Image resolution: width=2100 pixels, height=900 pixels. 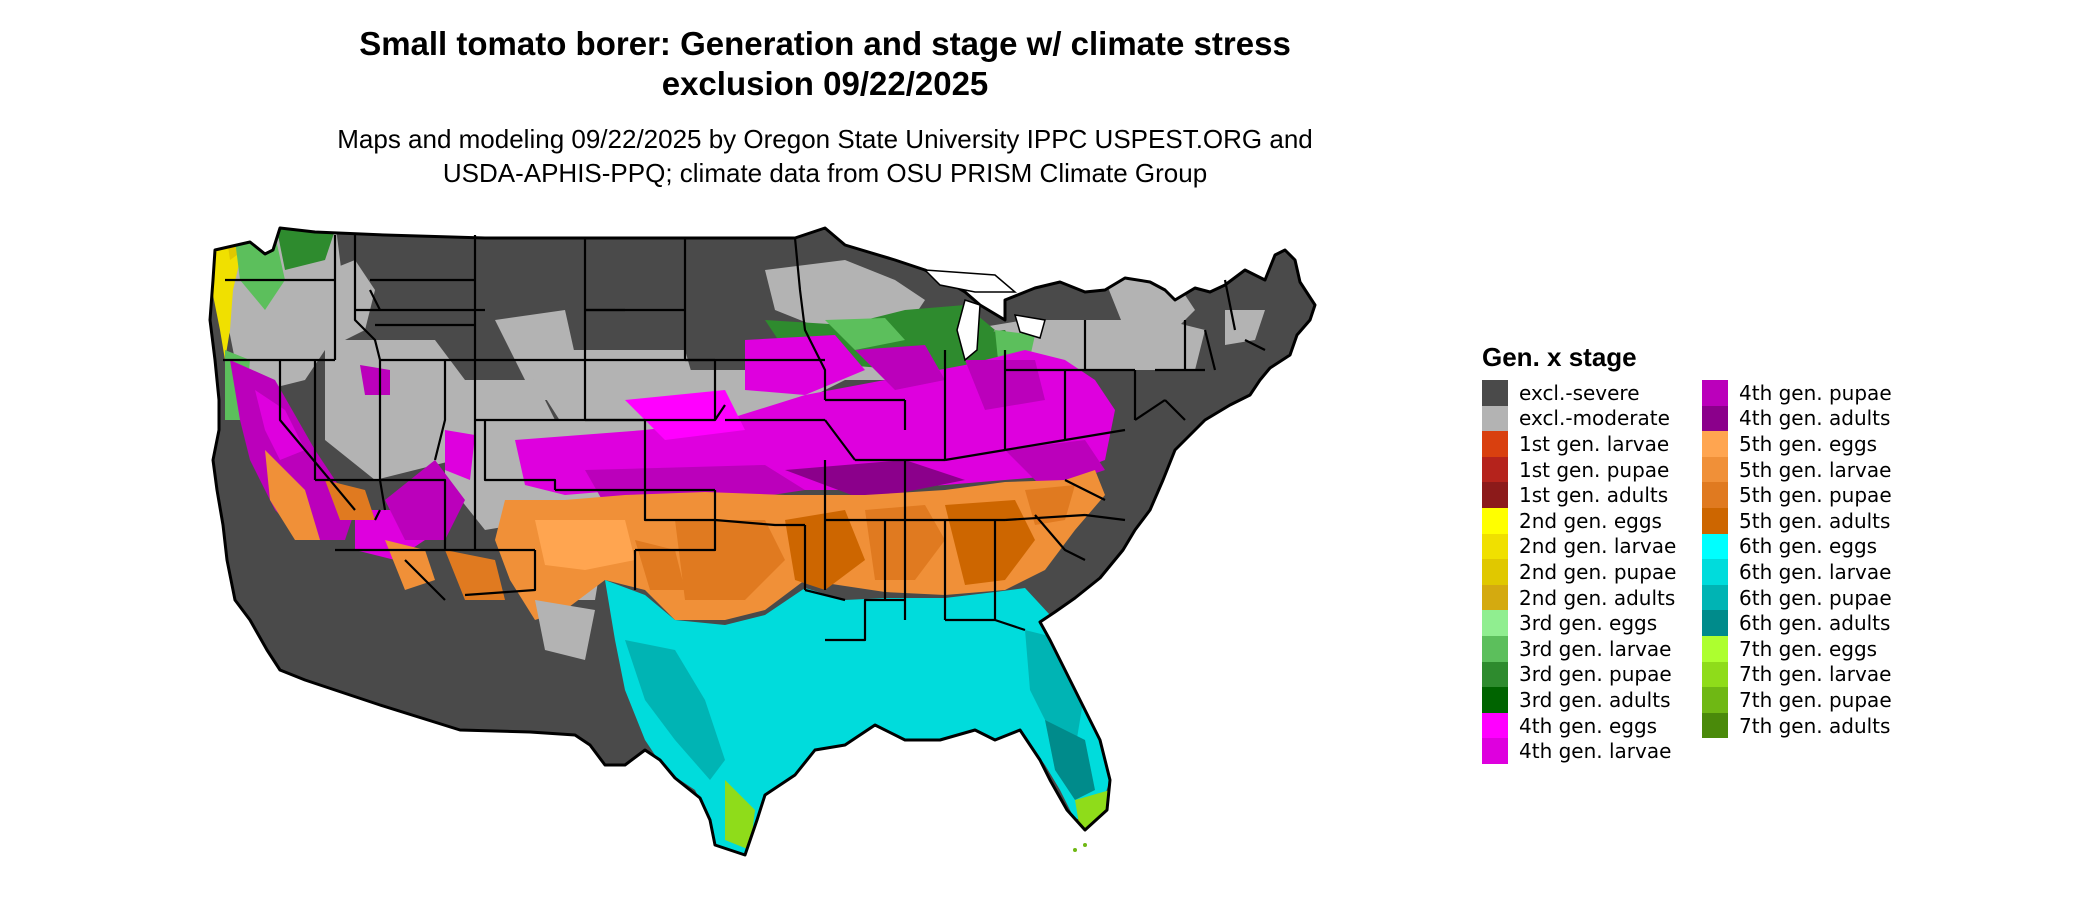 What do you see at coordinates (1815, 469) in the screenshot?
I see `legend-label: 5th gen. larvae` at bounding box center [1815, 469].